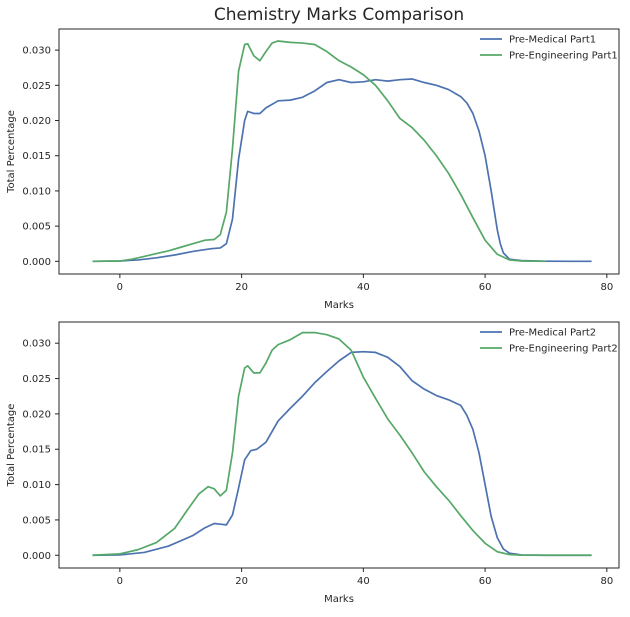 Image resolution: width=630 pixels, height=617 pixels. What do you see at coordinates (549, 341) in the screenshot?
I see `legend: Pre-Medical Part2 Pre-Engineering Part2` at bounding box center [549, 341].